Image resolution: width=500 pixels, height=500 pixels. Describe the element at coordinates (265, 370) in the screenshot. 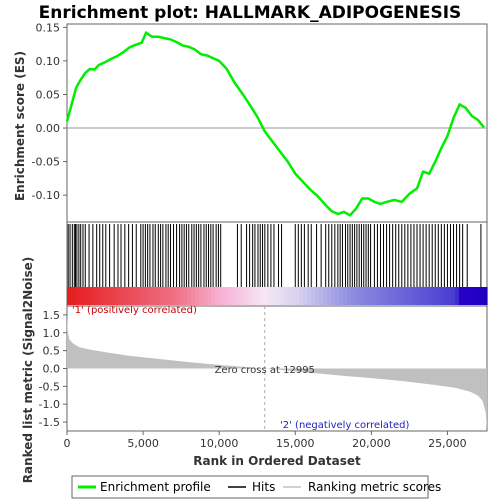

I see `zero-cross-label: Zero cross at 12995` at that location.